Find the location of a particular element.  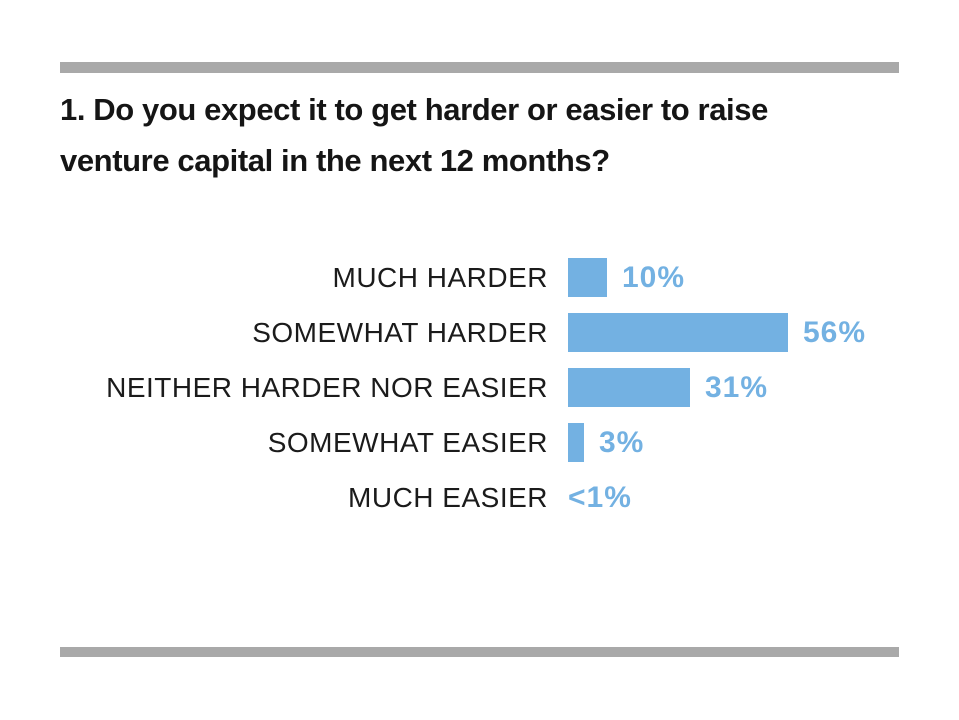

bar-row: MUCH EASIER <1% is located at coordinates (495, 497).